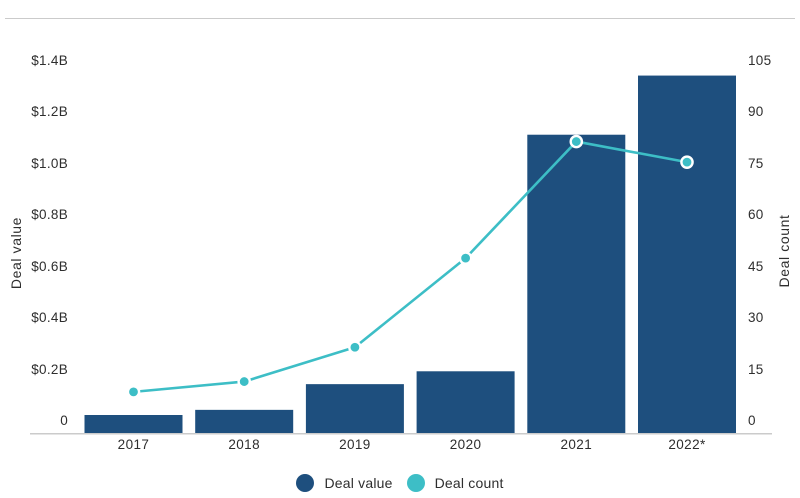 The image size is (800, 498). What do you see at coordinates (576, 444) in the screenshot?
I see `x-axis-label-2021: 2021` at bounding box center [576, 444].